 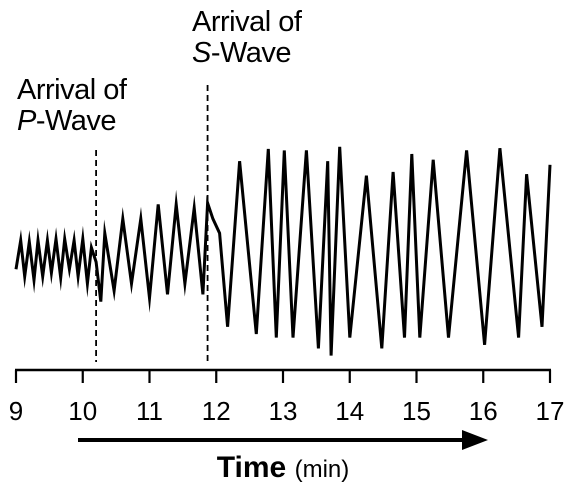 I want to click on x-axis, so click(x=283, y=375).